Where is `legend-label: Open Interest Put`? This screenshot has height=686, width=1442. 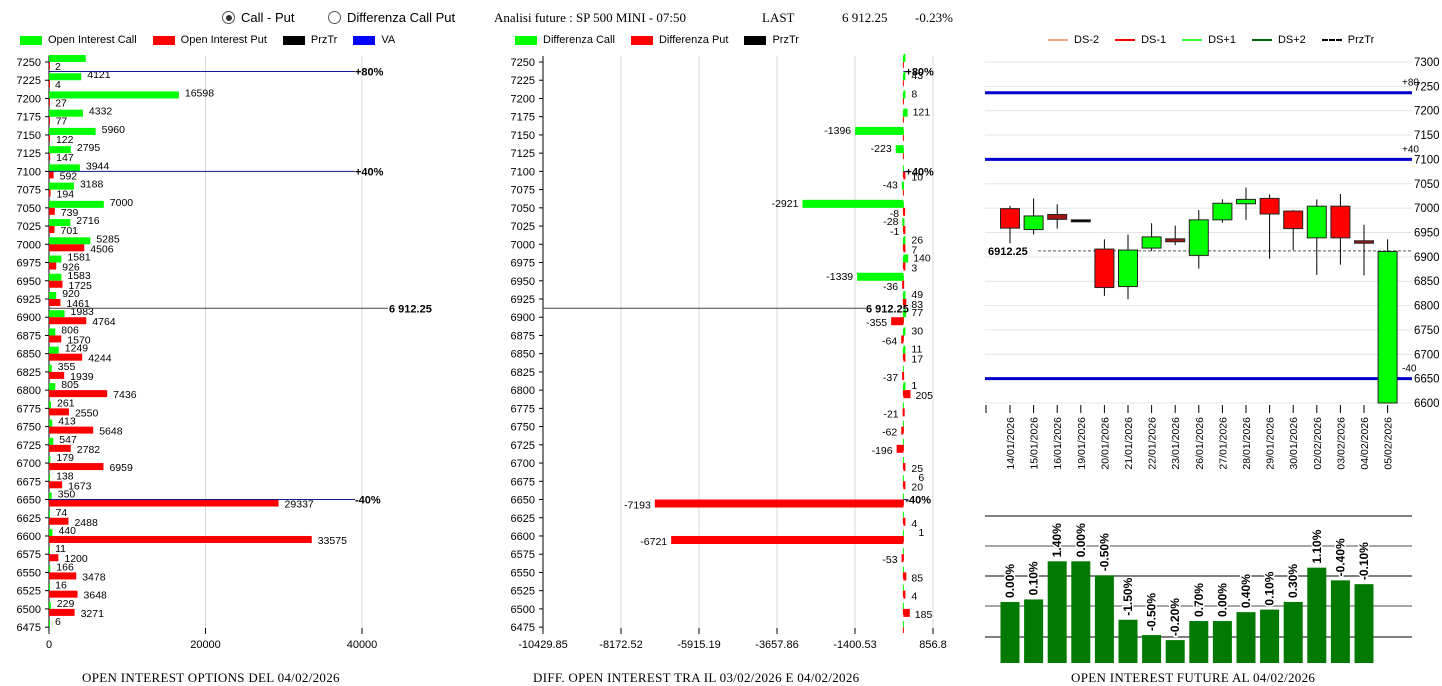 legend-label: Open Interest Put is located at coordinates (223, 40).